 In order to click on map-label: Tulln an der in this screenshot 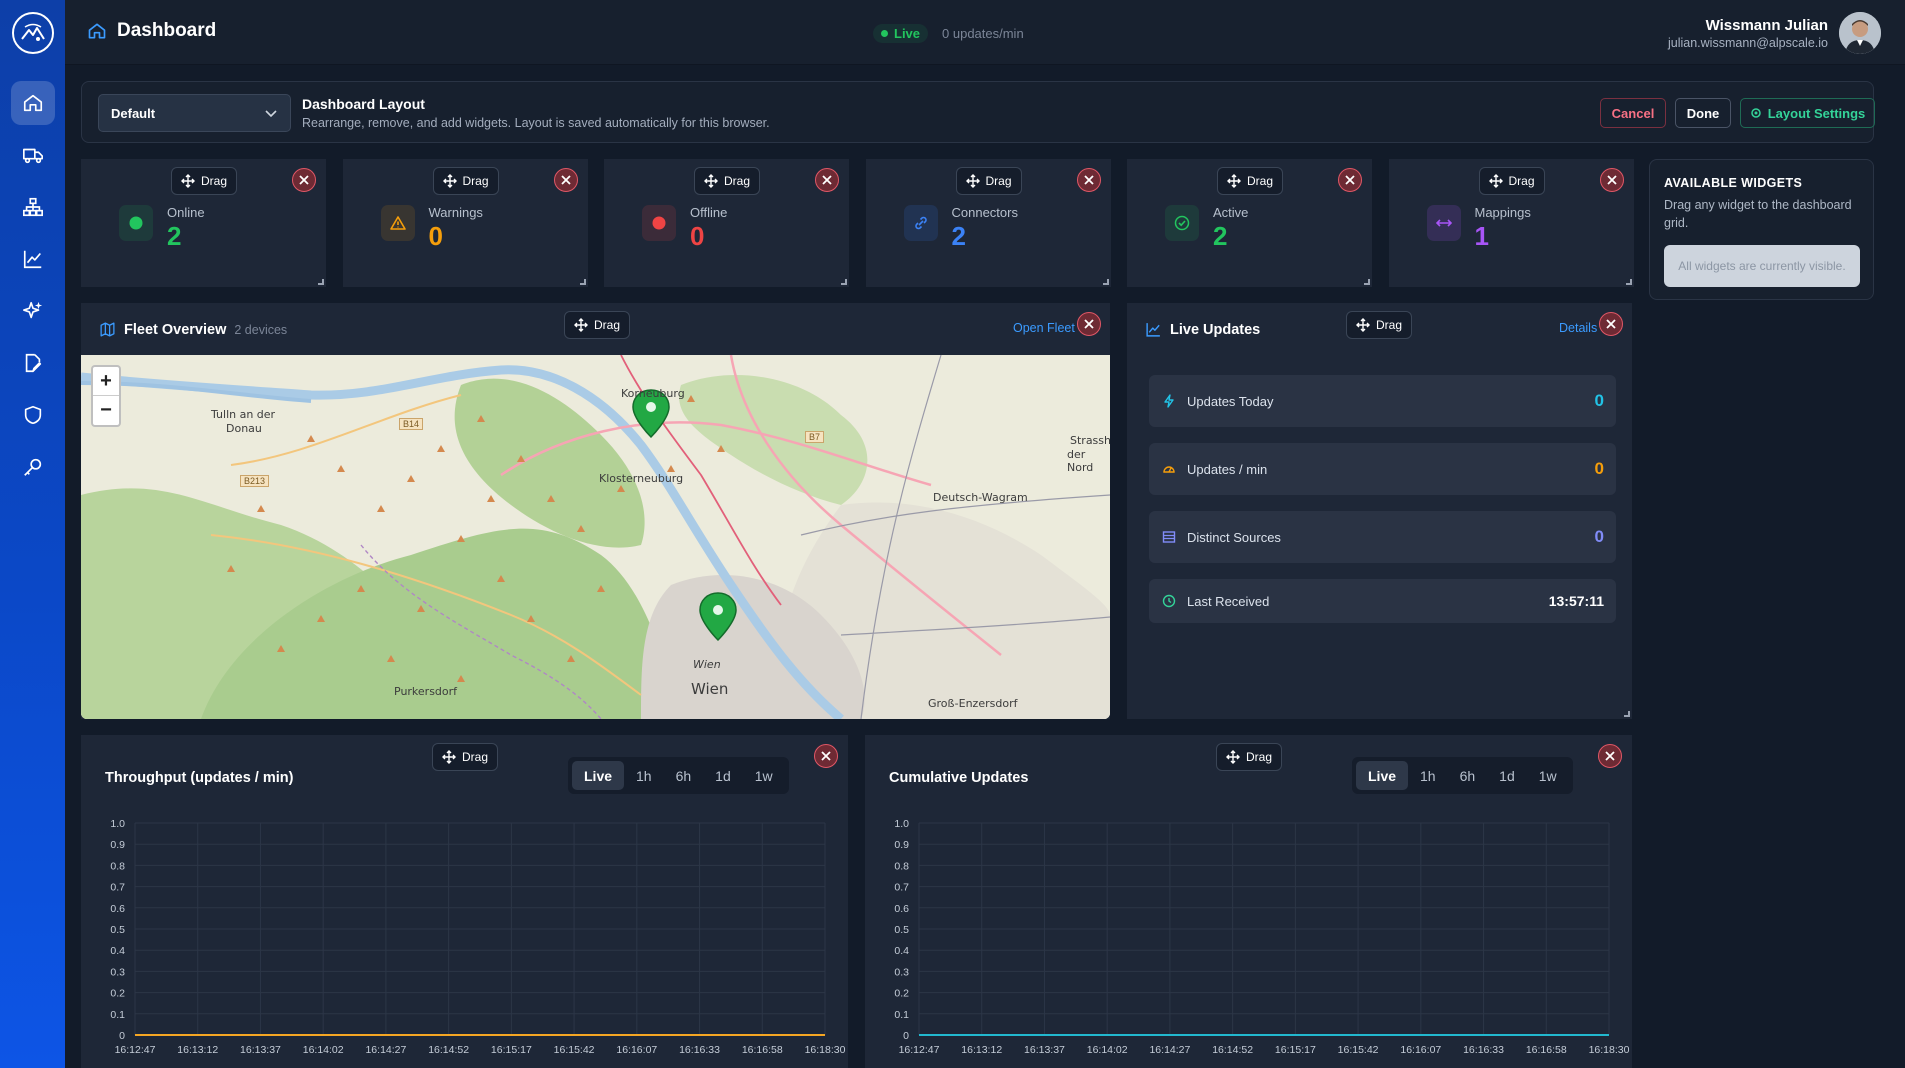, I will do `click(243, 414)`.